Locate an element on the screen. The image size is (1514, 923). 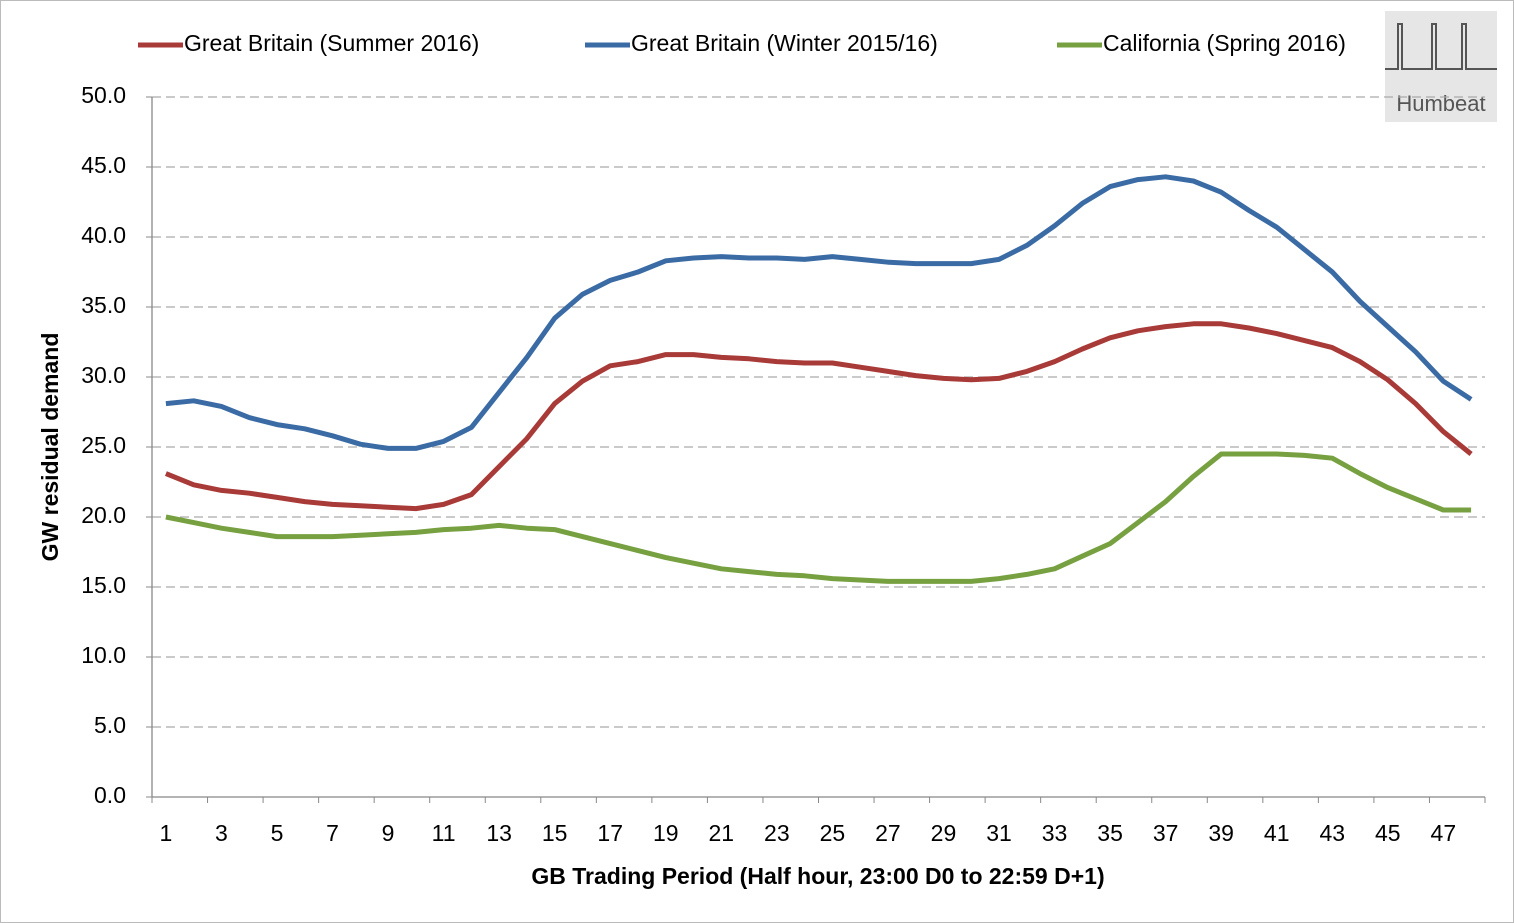
legend-label: California (Spring 2016) is located at coordinates (1224, 43).